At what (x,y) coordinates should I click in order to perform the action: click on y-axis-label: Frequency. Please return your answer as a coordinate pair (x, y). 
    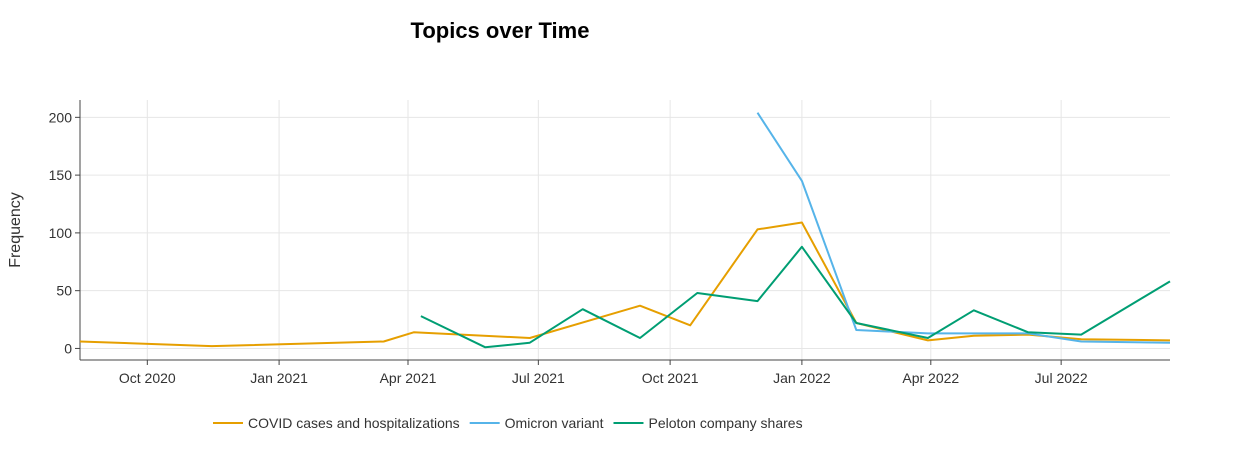
    Looking at the image, I should click on (15, 230).